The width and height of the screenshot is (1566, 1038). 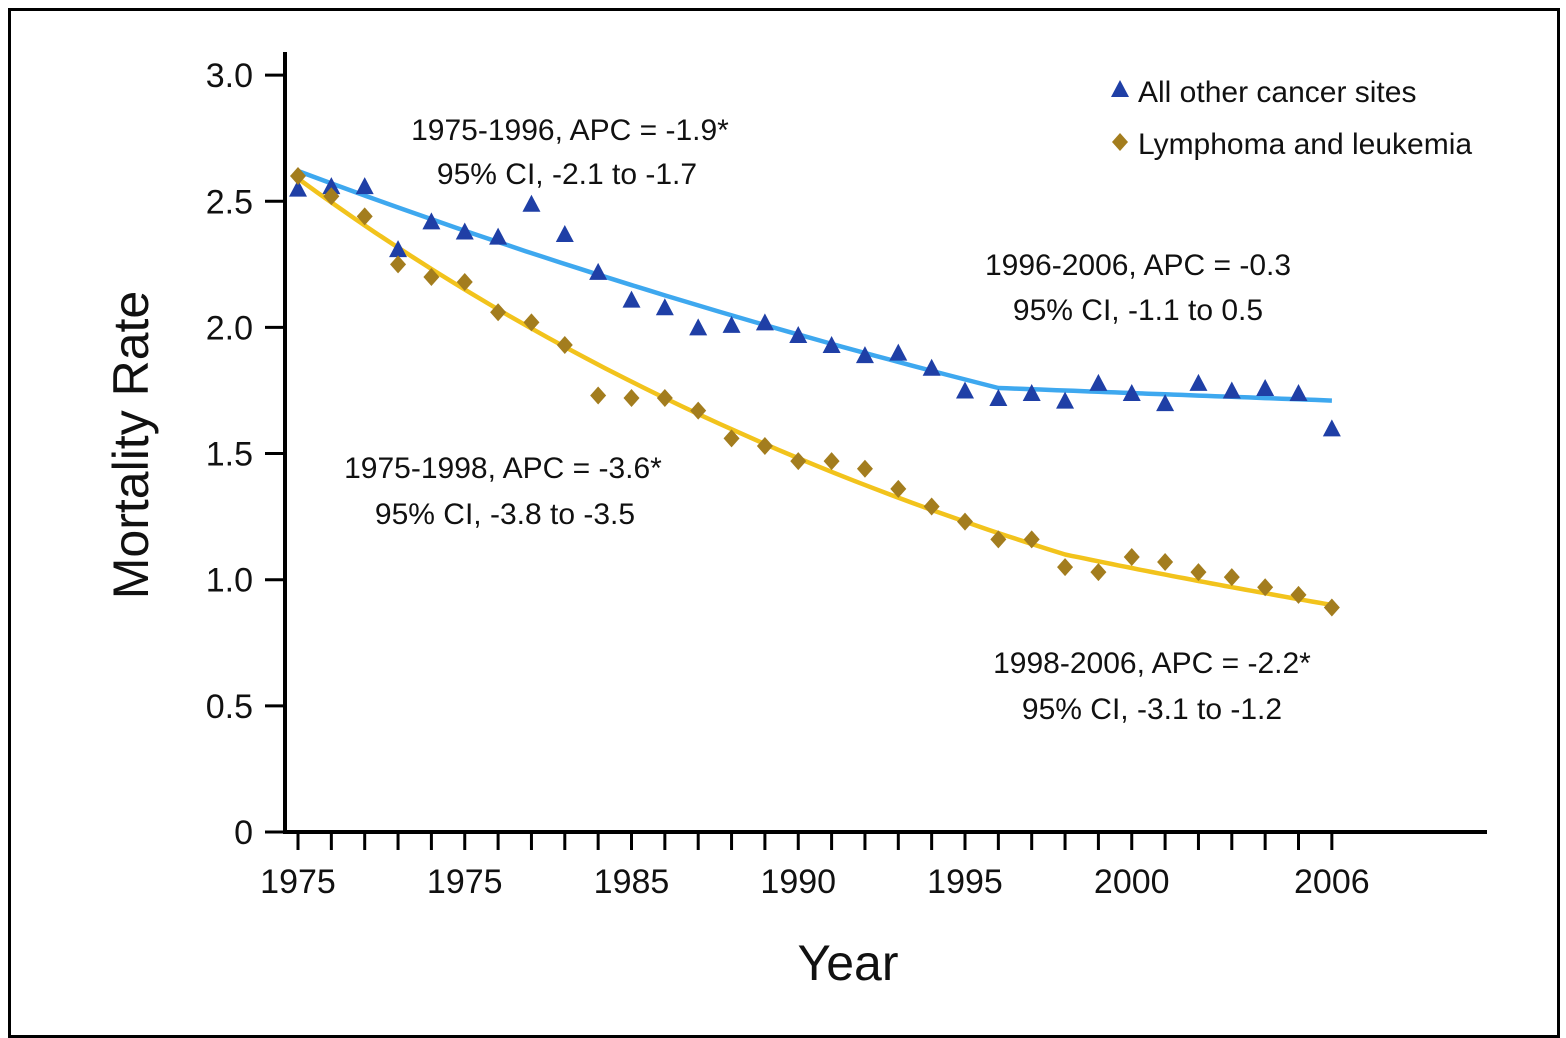 I want to click on annotation-line: 95% CI, -1.1 to 0.5, so click(x=1138, y=310).